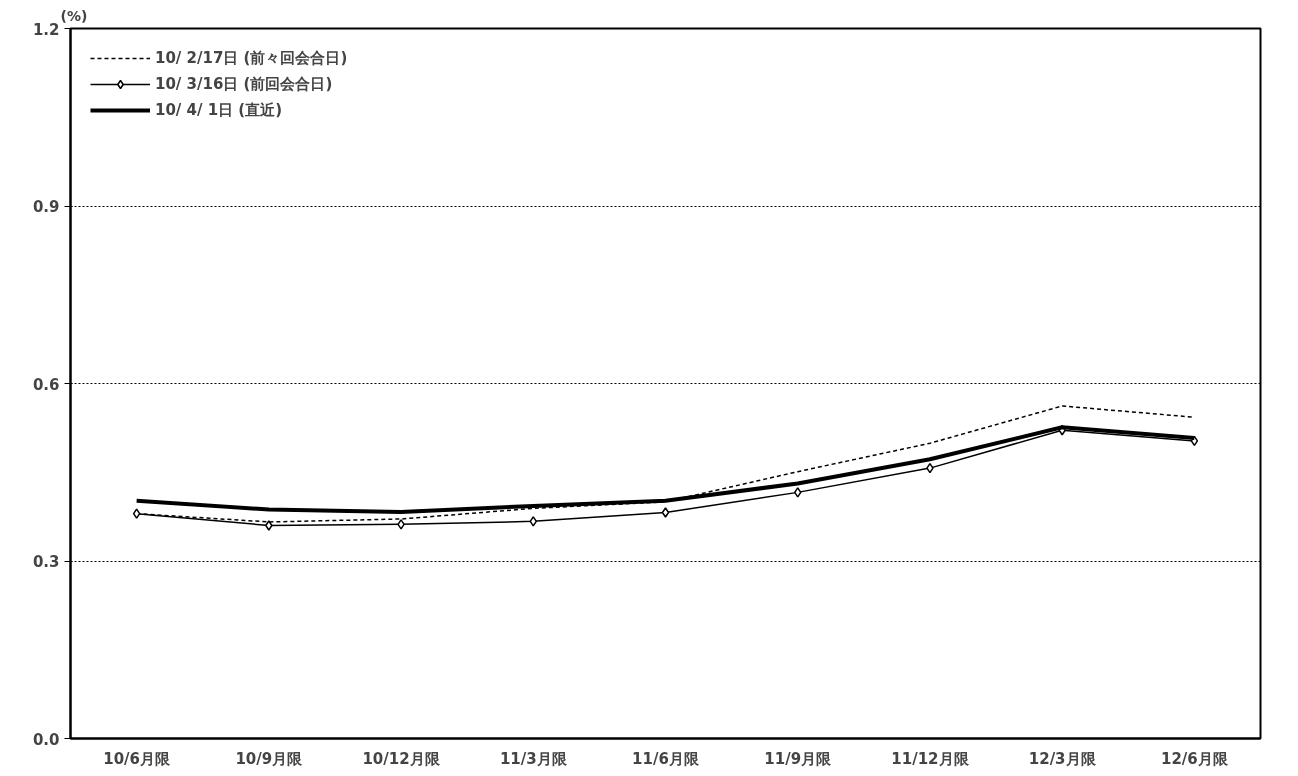  I want to click on legend-label: 10/ 3/16日 (前回会合日), so click(244, 84).